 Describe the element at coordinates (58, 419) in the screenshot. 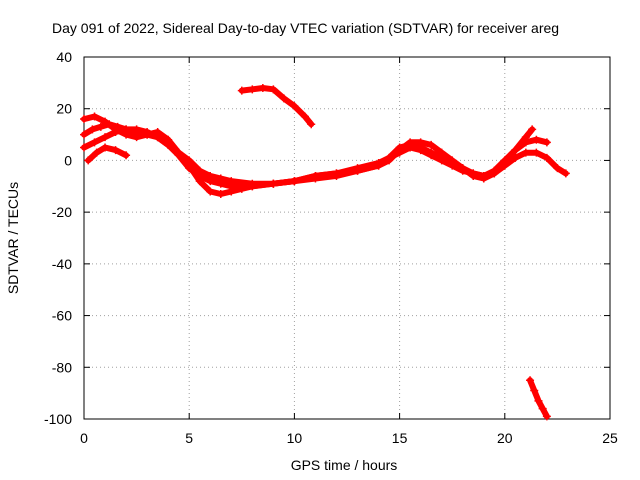

I see `y-tick-label: -100` at that location.